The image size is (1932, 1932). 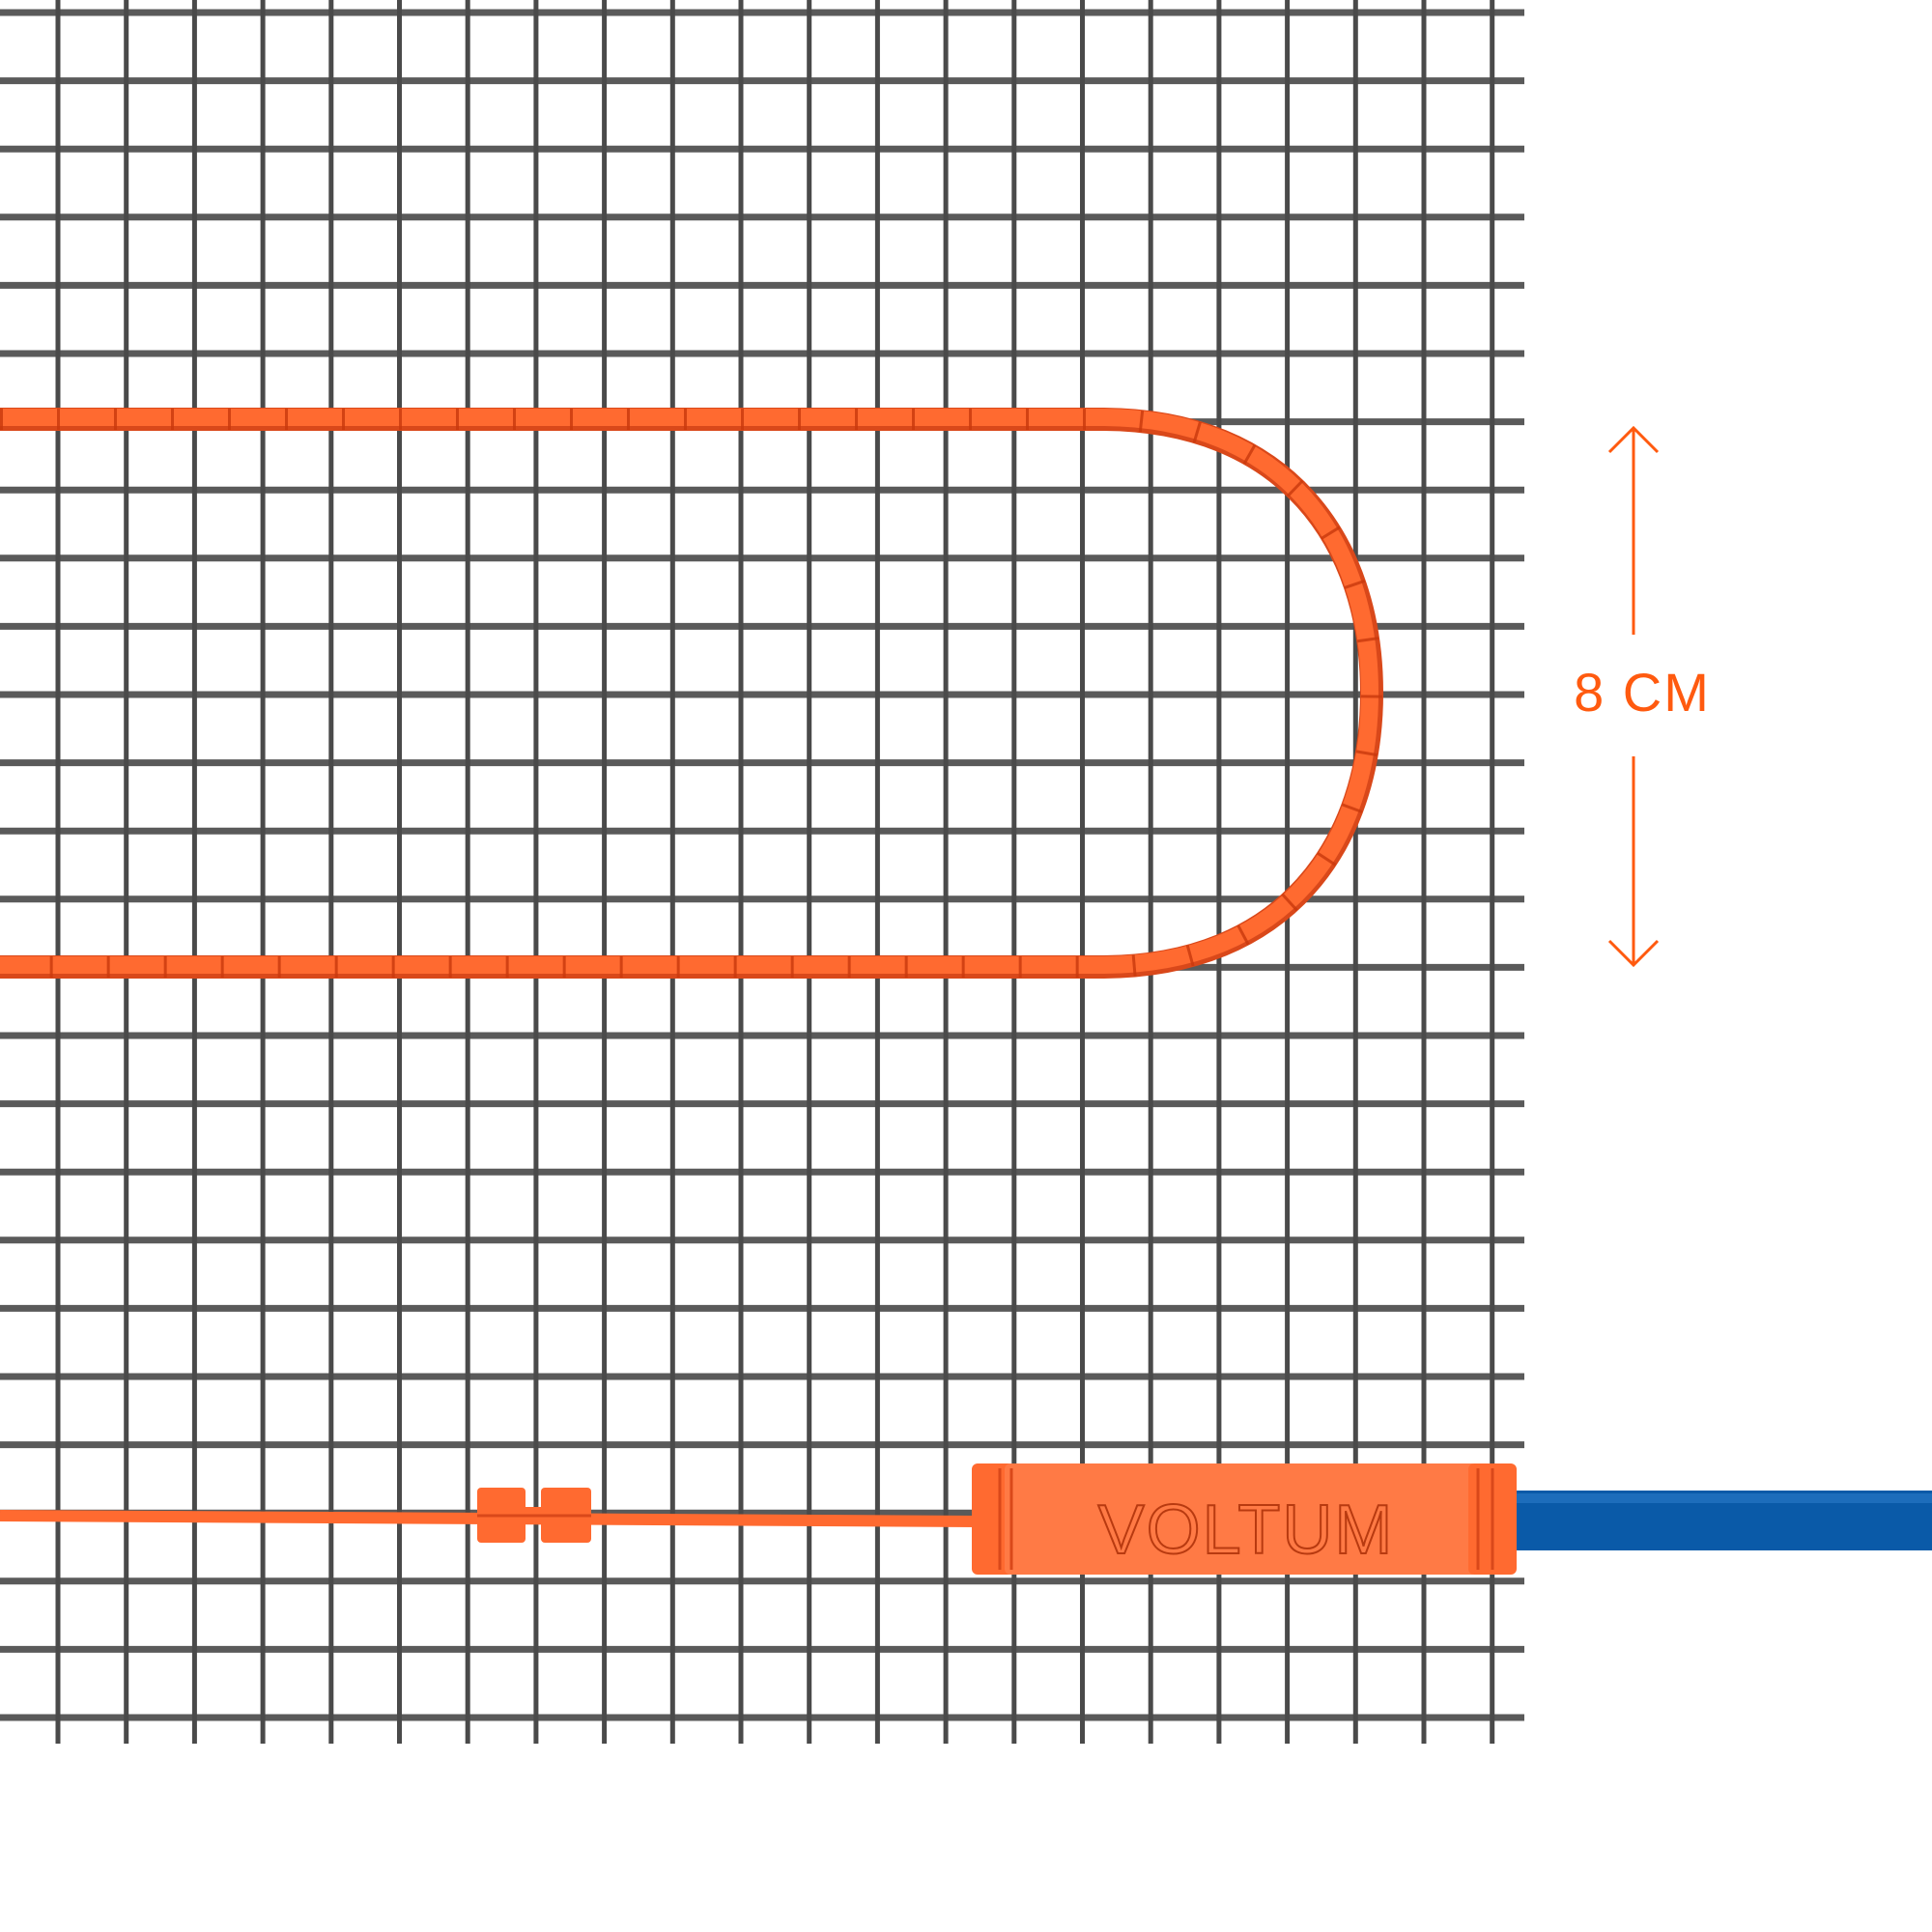 What do you see at coordinates (1633, 862) in the screenshot?
I see `arrow-down-icon` at bounding box center [1633, 862].